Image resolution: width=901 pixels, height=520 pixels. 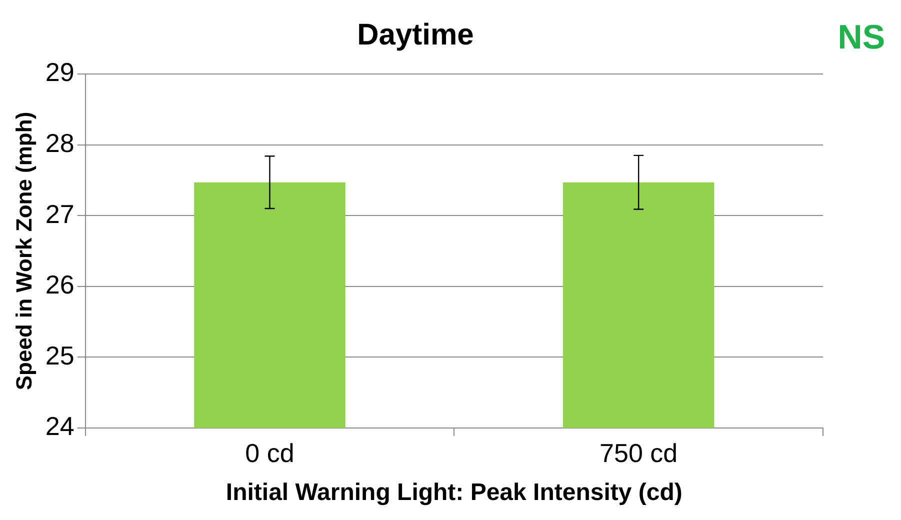 I want to click on x-axis-title: Initial Warning Light: Peak Intensity (cd), so click(x=454, y=492).